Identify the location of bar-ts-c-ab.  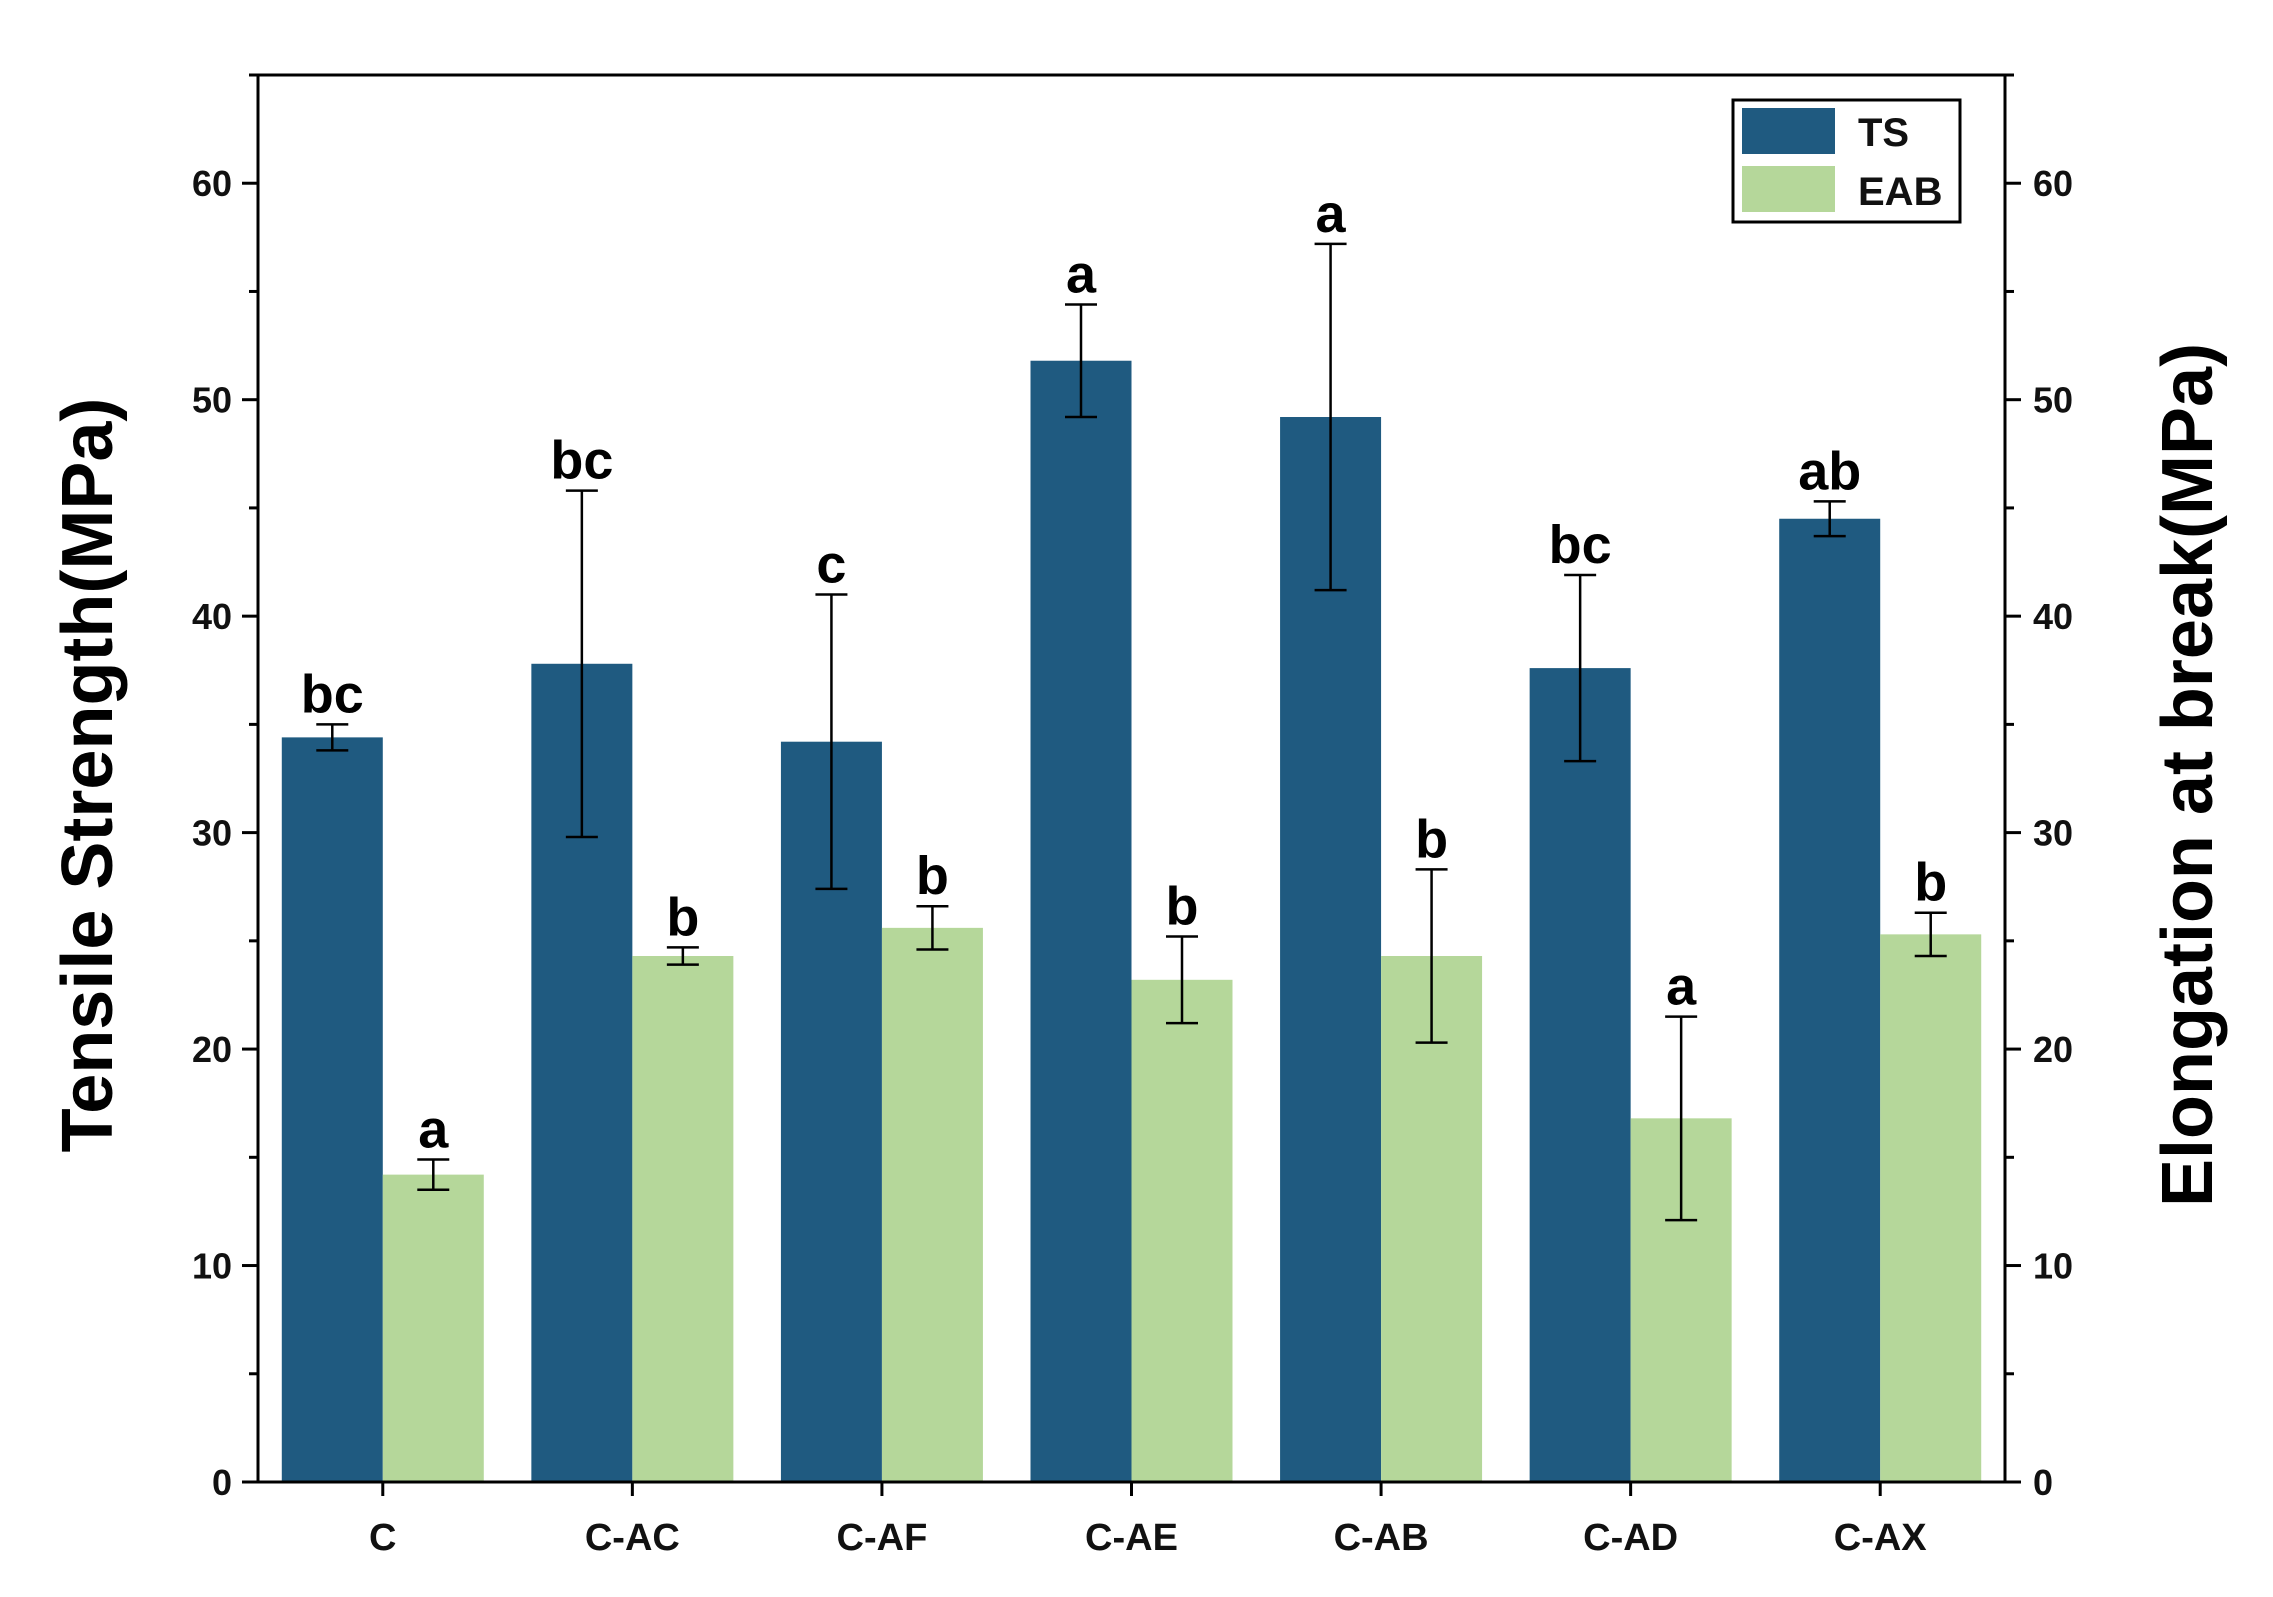
(1331, 949).